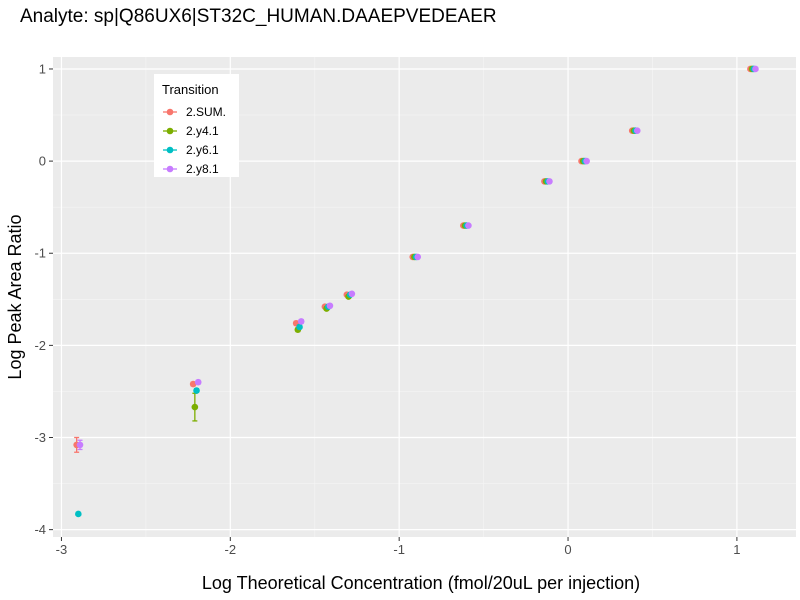  What do you see at coordinates (15, 296) in the screenshot?
I see `y-axis-title: Log Peak Area Ratio` at bounding box center [15, 296].